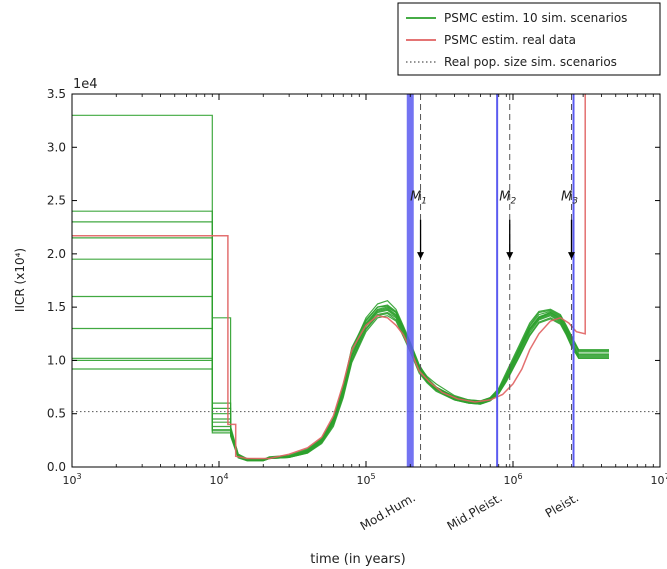  I want to click on y-tick-label-4: 2.0, so click(56, 254).